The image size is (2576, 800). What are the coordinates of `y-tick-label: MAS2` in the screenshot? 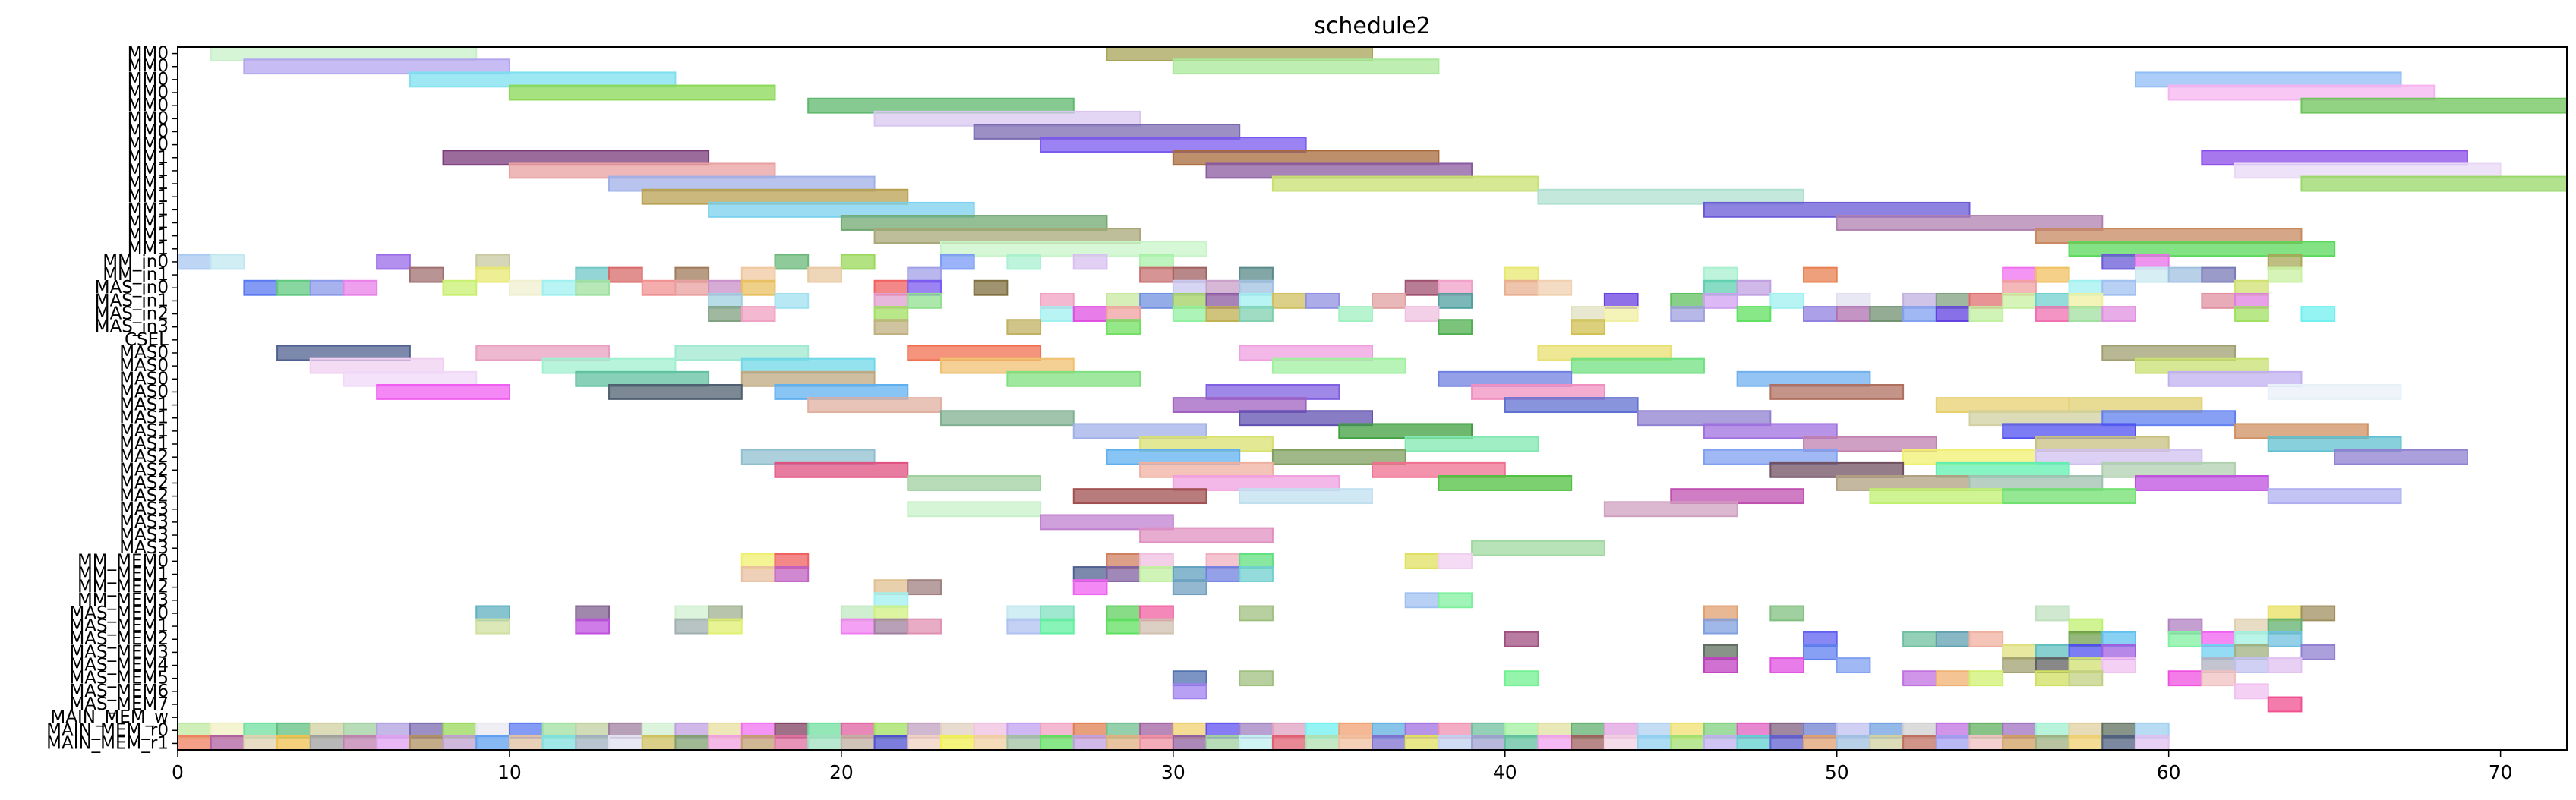 It's located at (144, 470).